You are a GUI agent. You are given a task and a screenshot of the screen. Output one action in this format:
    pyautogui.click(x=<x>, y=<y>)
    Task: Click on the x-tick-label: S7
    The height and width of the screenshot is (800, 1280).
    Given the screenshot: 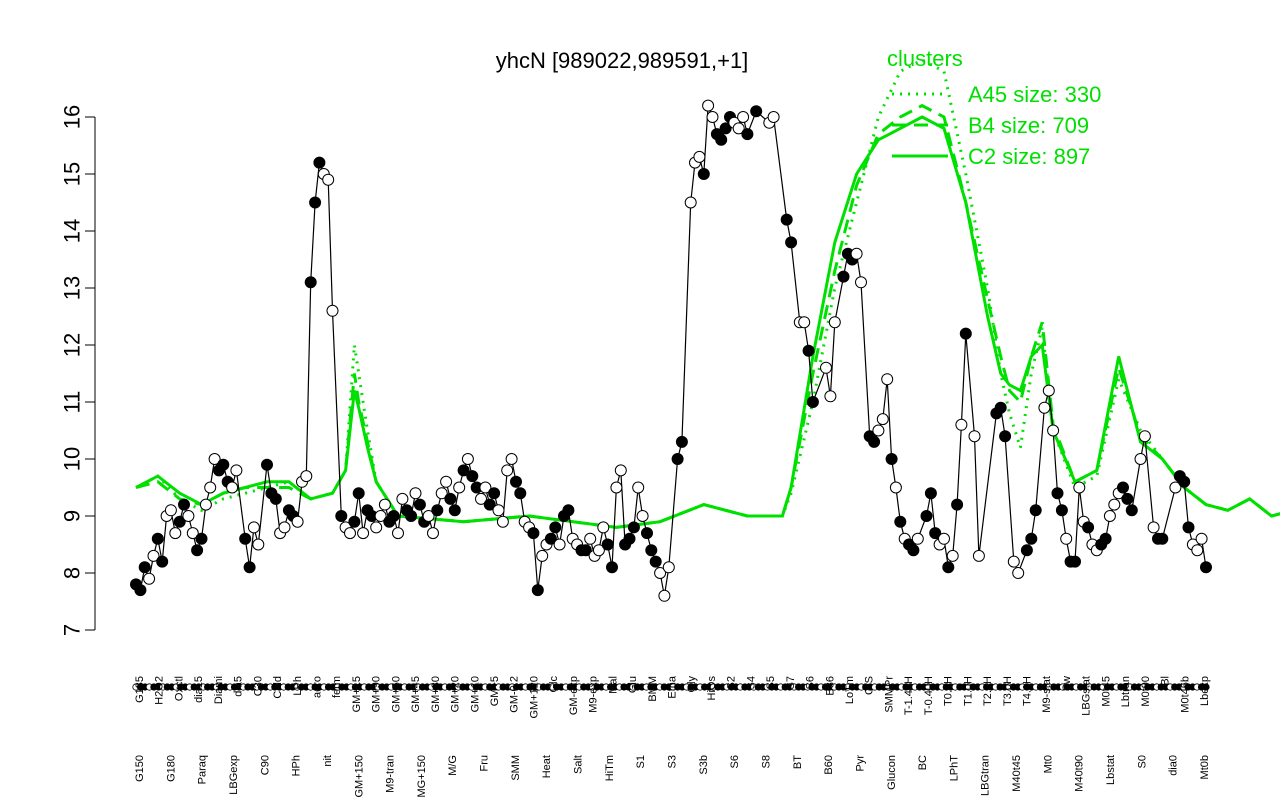 What is the action you would take?
    pyautogui.click(x=791, y=682)
    